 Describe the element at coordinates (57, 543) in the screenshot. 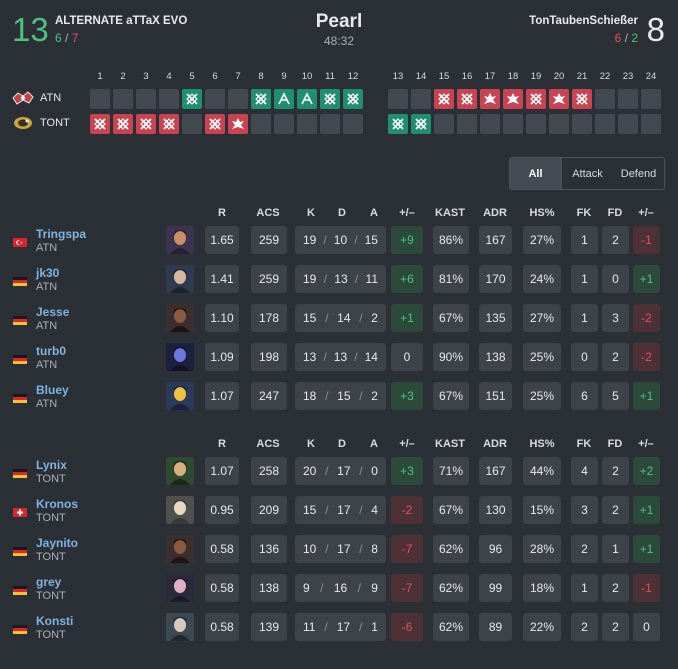

I see `player-name: Jaynito` at that location.